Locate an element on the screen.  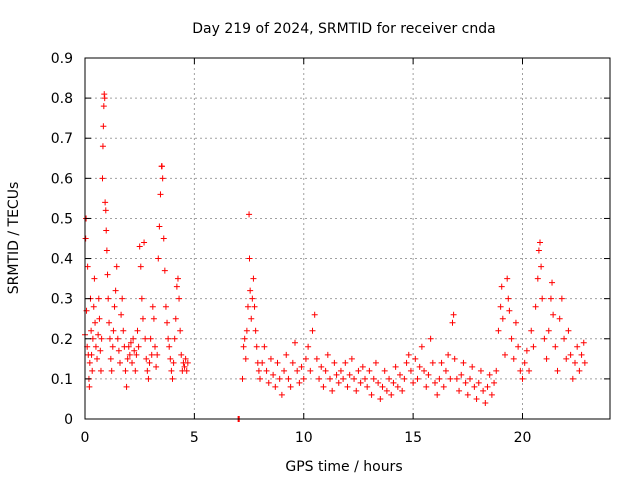
y-tick-label: 0 is located at coordinates (68, 420).